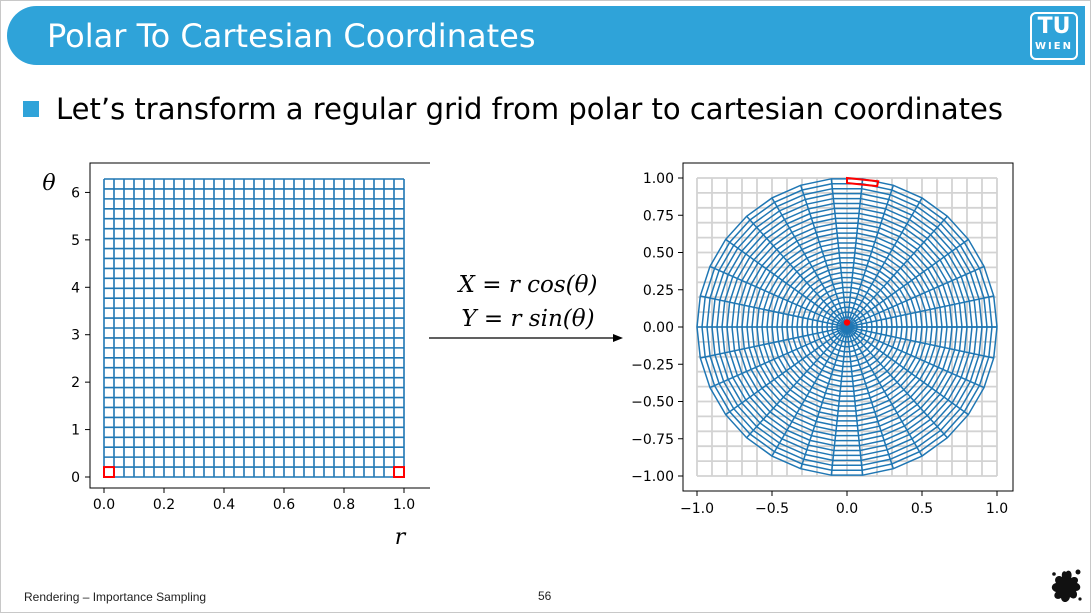  I want to click on y-tick-label: 0.75, so click(658, 216).